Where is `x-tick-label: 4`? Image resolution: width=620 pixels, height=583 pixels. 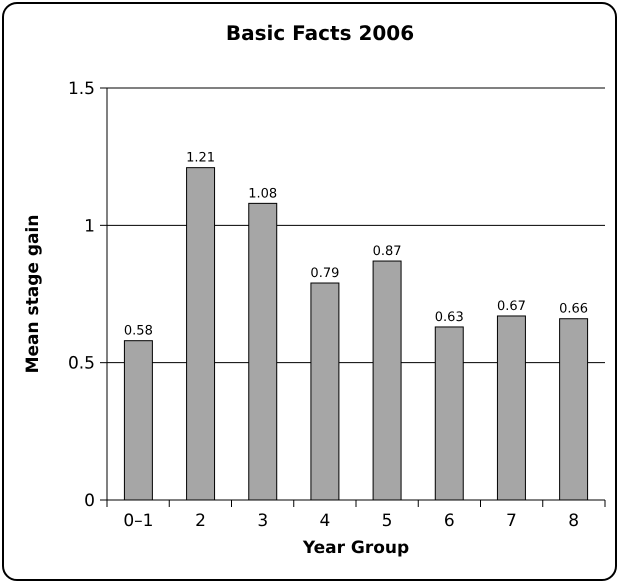 x-tick-label: 4 is located at coordinates (325, 521).